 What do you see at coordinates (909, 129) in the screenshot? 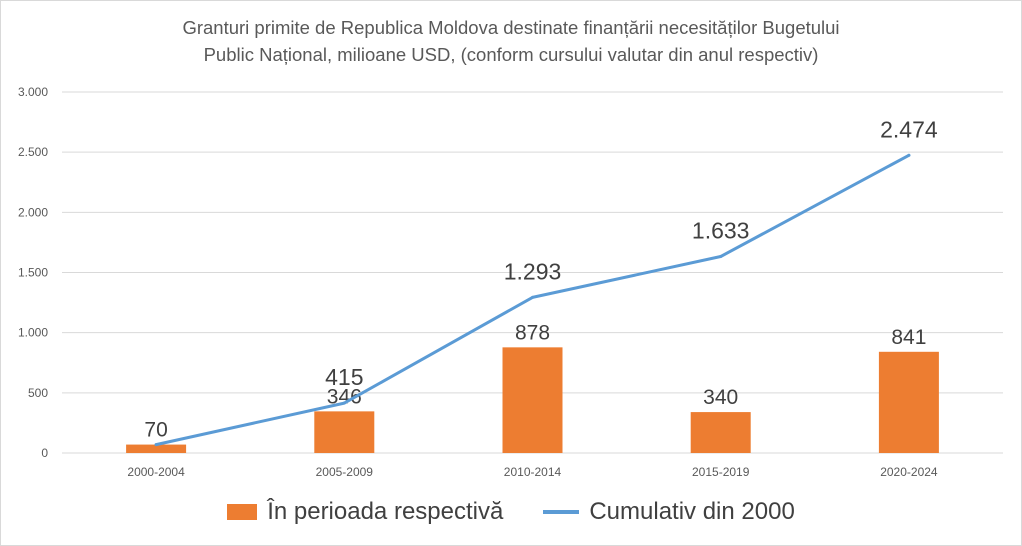
I see `line-data-label: 2.474` at bounding box center [909, 129].